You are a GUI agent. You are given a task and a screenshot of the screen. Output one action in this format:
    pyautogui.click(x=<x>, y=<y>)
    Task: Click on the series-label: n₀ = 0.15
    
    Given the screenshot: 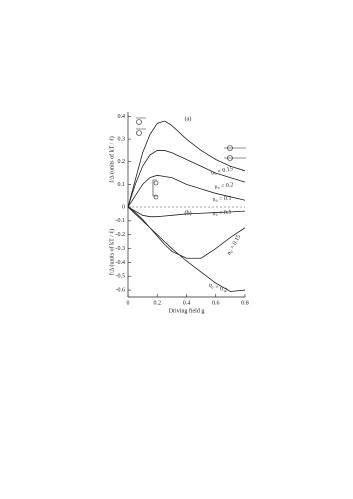 What is the action you would take?
    pyautogui.click(x=222, y=171)
    